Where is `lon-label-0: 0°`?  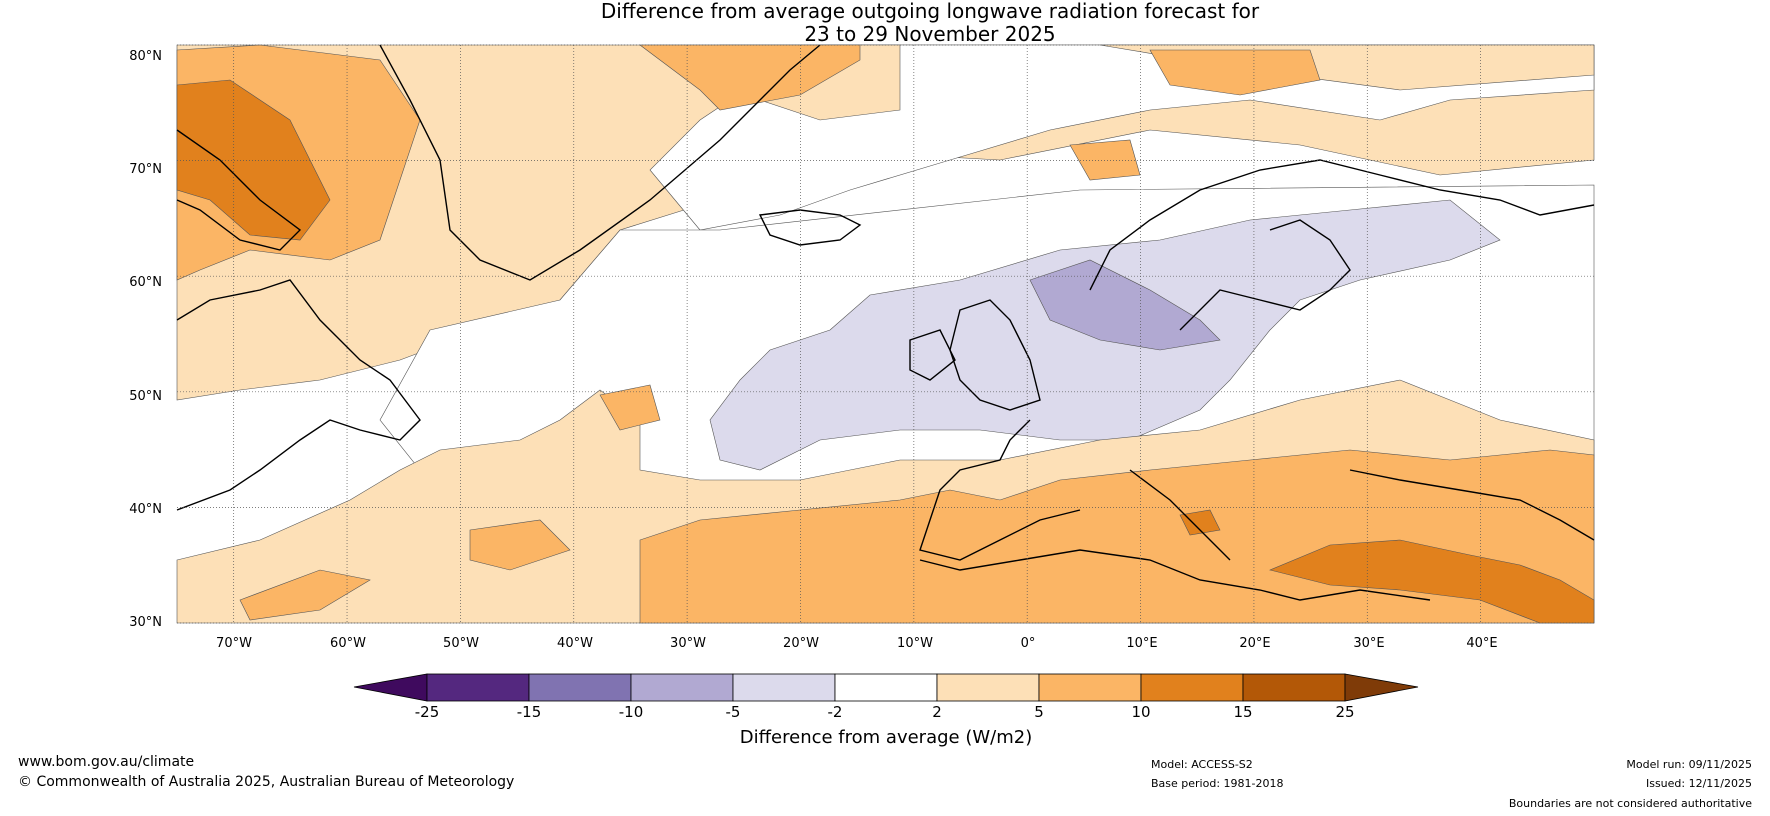
lon-label-0: 0° is located at coordinates (1028, 643).